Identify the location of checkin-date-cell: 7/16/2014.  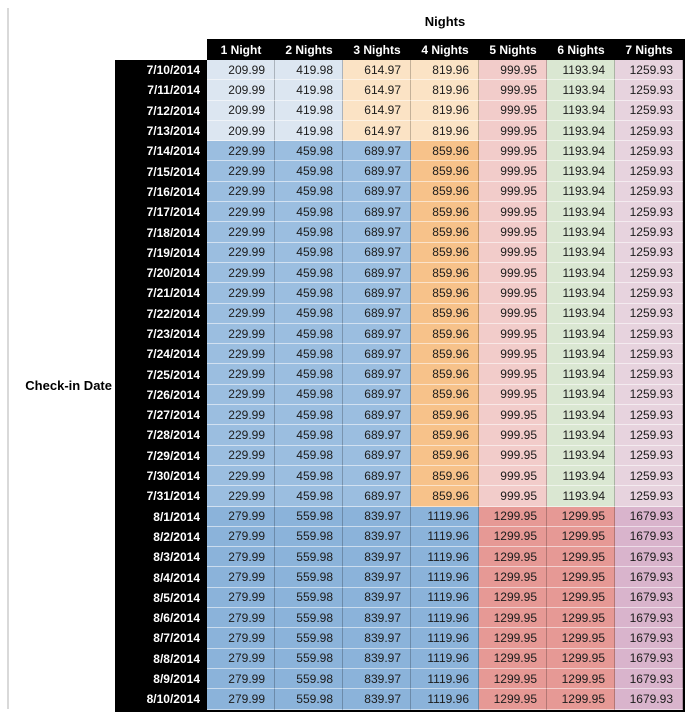
(161, 192).